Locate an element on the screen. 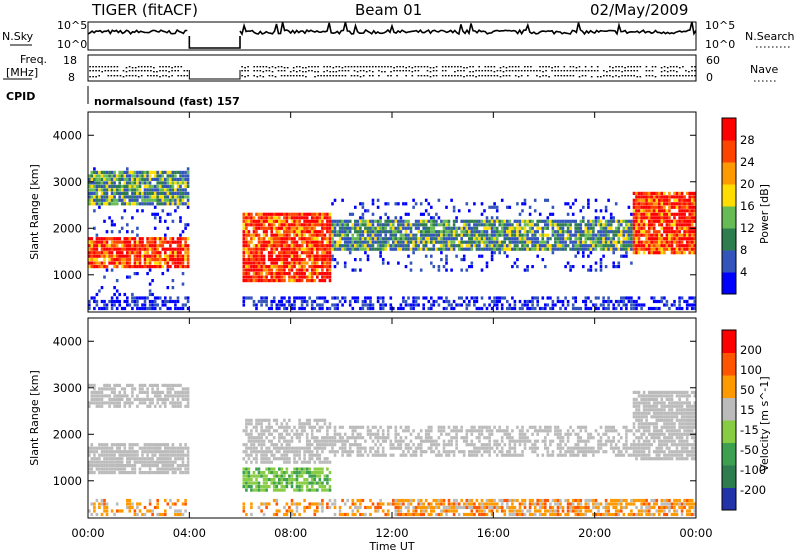 Image resolution: width=800 pixels, height=558 pixels. colorbar-tick-label: 28 is located at coordinates (747, 140).